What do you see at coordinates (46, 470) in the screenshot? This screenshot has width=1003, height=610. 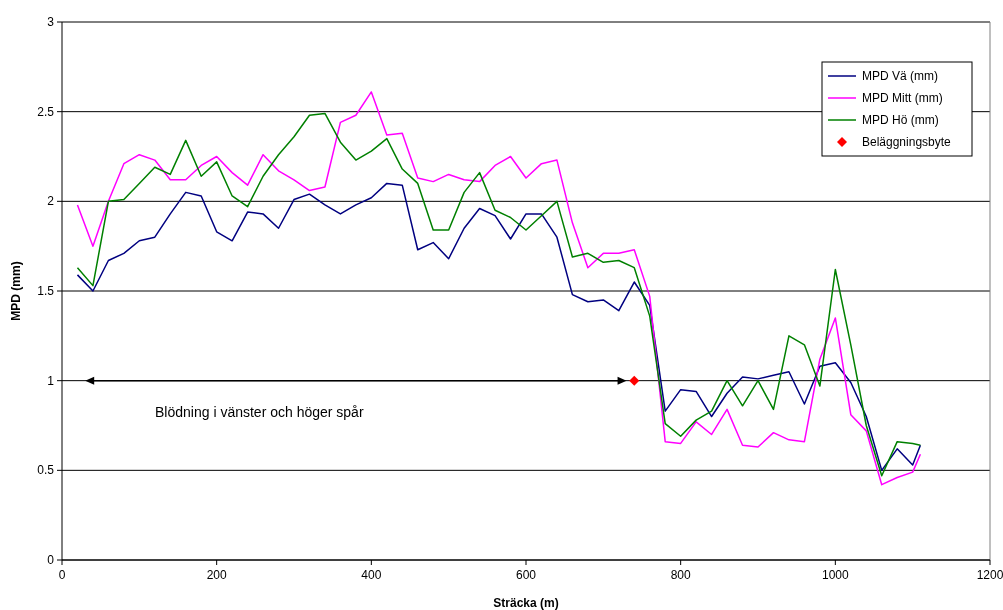 I see `y-tick-label: 0.5` at bounding box center [46, 470].